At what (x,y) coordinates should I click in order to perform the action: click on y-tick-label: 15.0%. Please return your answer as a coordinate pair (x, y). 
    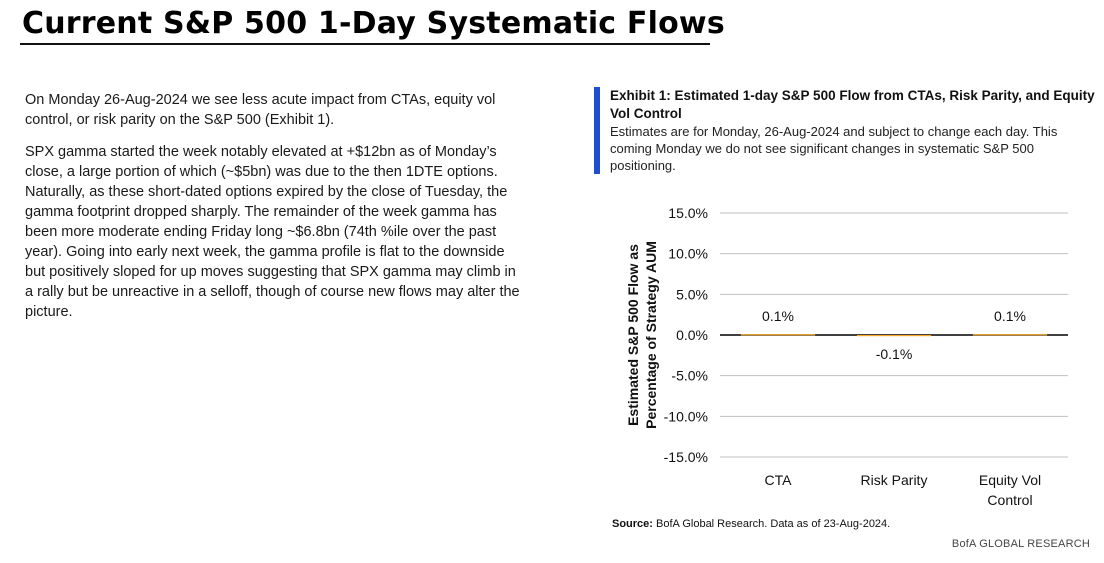
    Looking at the image, I should click on (688, 213).